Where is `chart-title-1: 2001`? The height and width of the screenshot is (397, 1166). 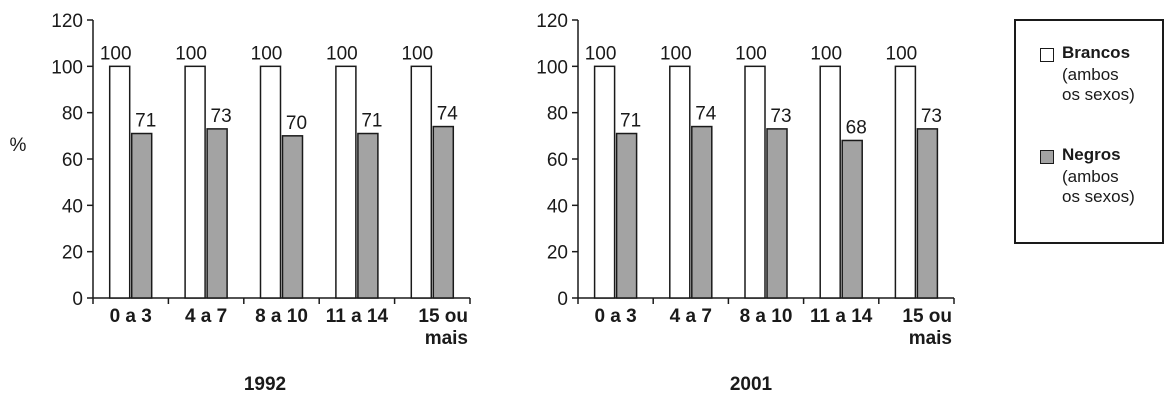
chart-title-1: 2001 is located at coordinates (751, 384).